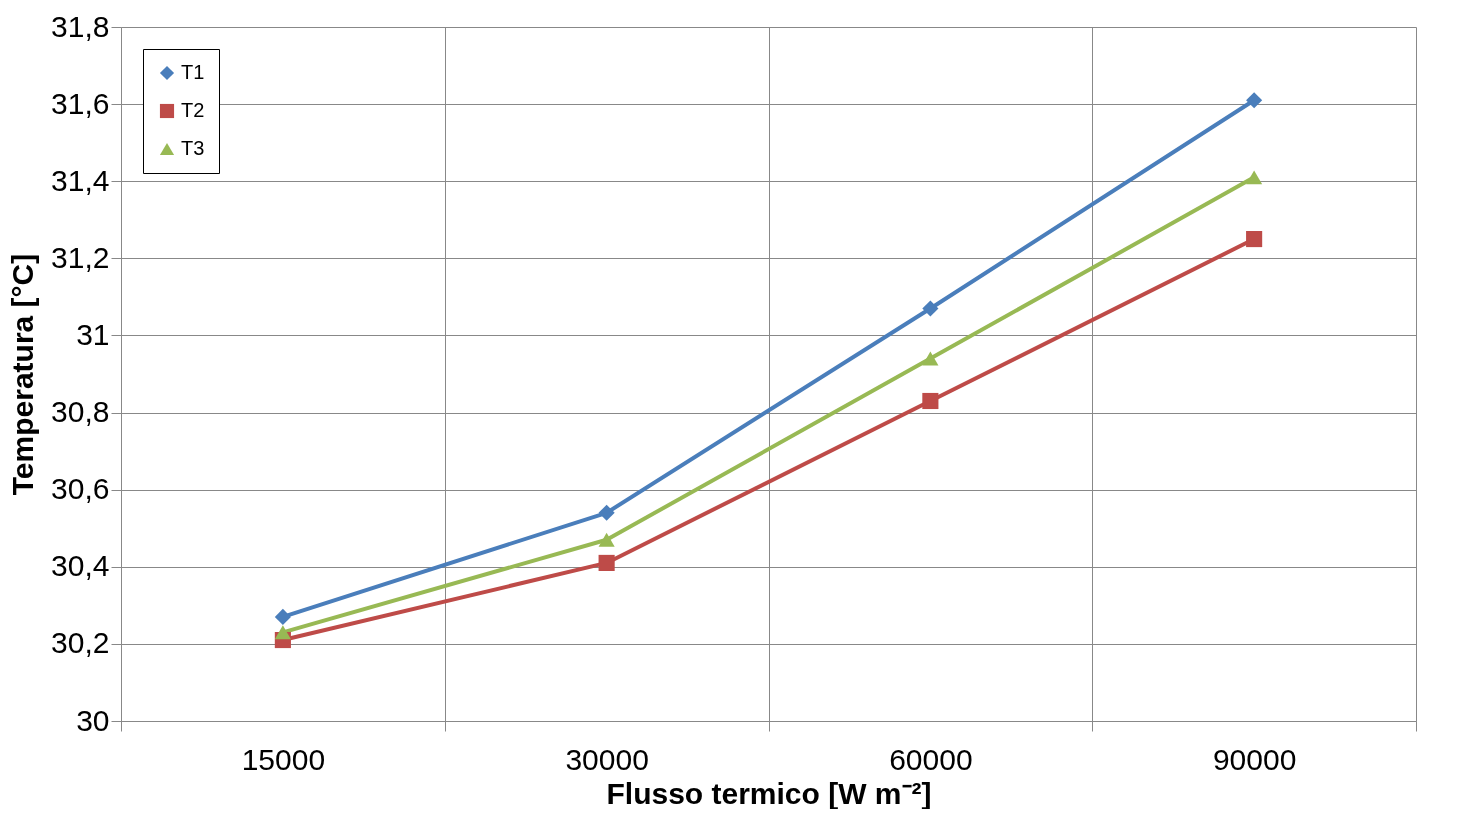  Describe the element at coordinates (80, 566) in the screenshot. I see `y-tick-label: 30,4` at that location.